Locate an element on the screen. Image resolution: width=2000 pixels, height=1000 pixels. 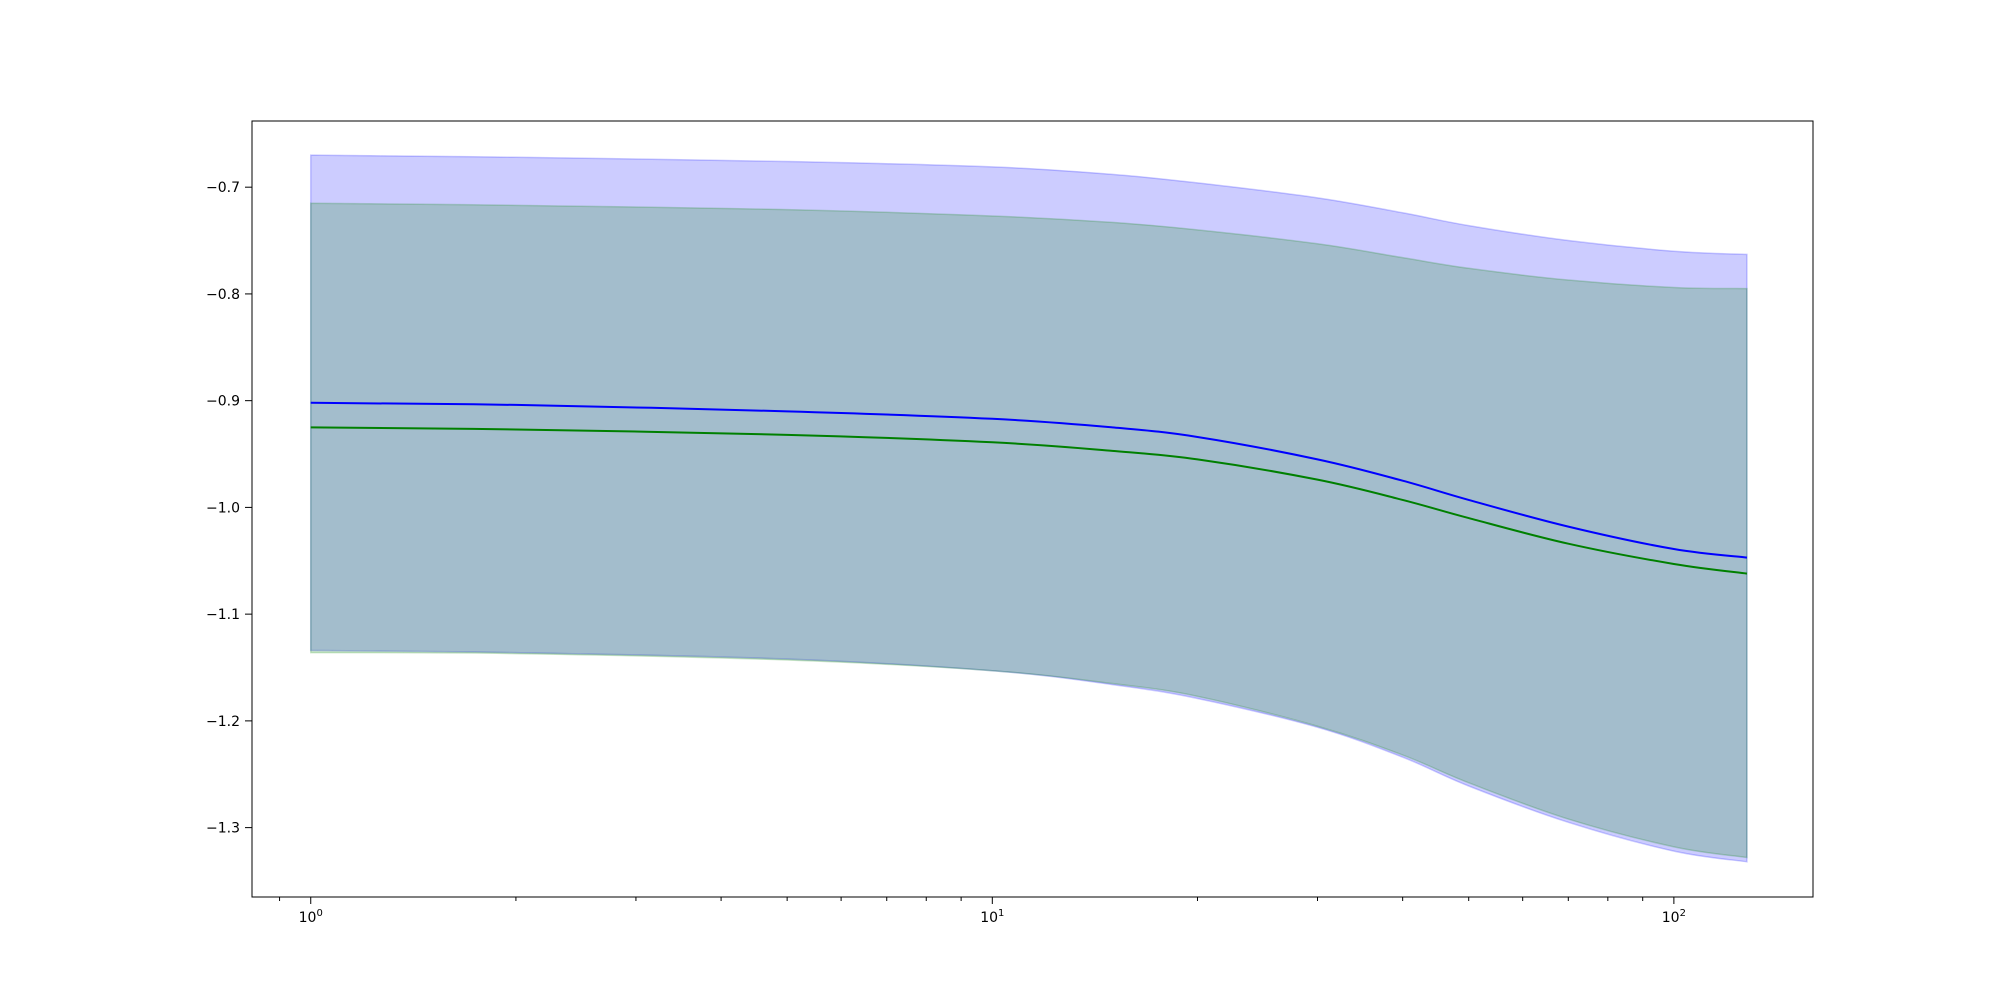
y-tick-label: −1.3 is located at coordinates (223, 829).